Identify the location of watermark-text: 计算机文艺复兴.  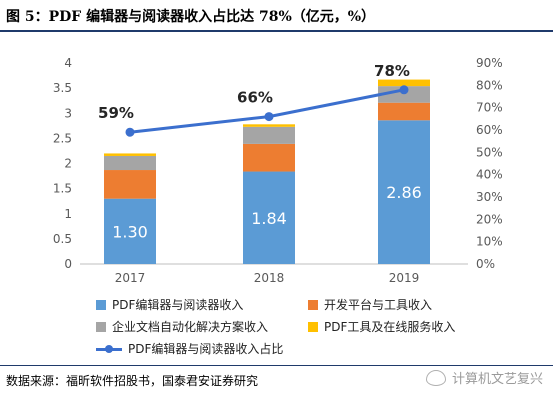
(497, 379).